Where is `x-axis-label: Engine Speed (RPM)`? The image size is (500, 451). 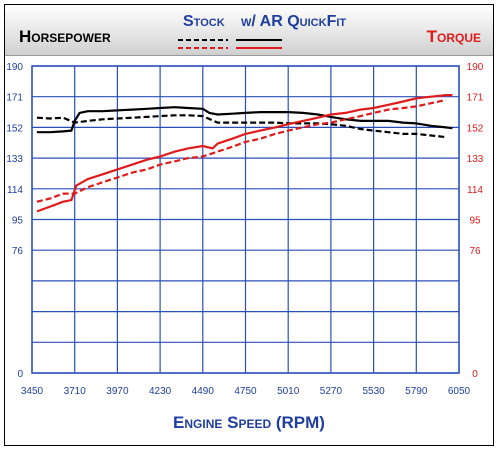
x-axis-label: Engine Speed (RPM) is located at coordinates (249, 422).